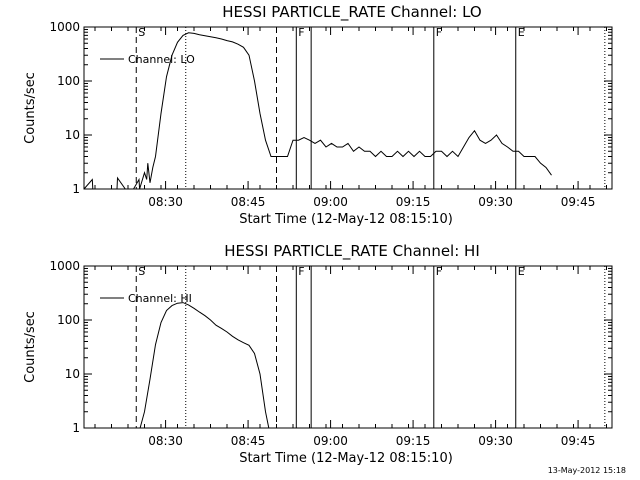 Image resolution: width=640 pixels, height=480 pixels. I want to click on panel-lo-legend: Channel: LO, so click(147, 59).